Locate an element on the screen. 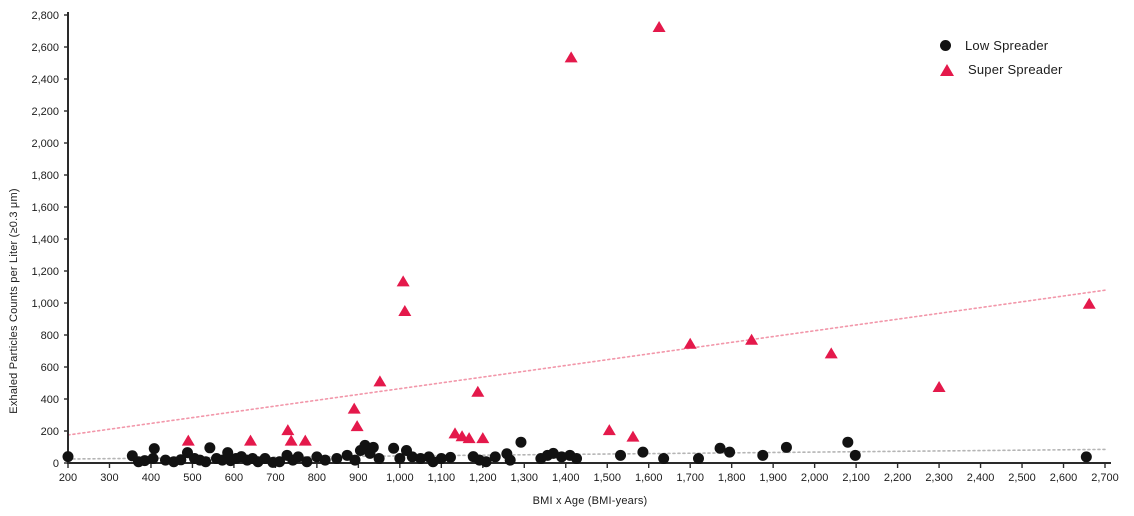 The image size is (1134, 516). y-tick-label: 400 is located at coordinates (50, 400).